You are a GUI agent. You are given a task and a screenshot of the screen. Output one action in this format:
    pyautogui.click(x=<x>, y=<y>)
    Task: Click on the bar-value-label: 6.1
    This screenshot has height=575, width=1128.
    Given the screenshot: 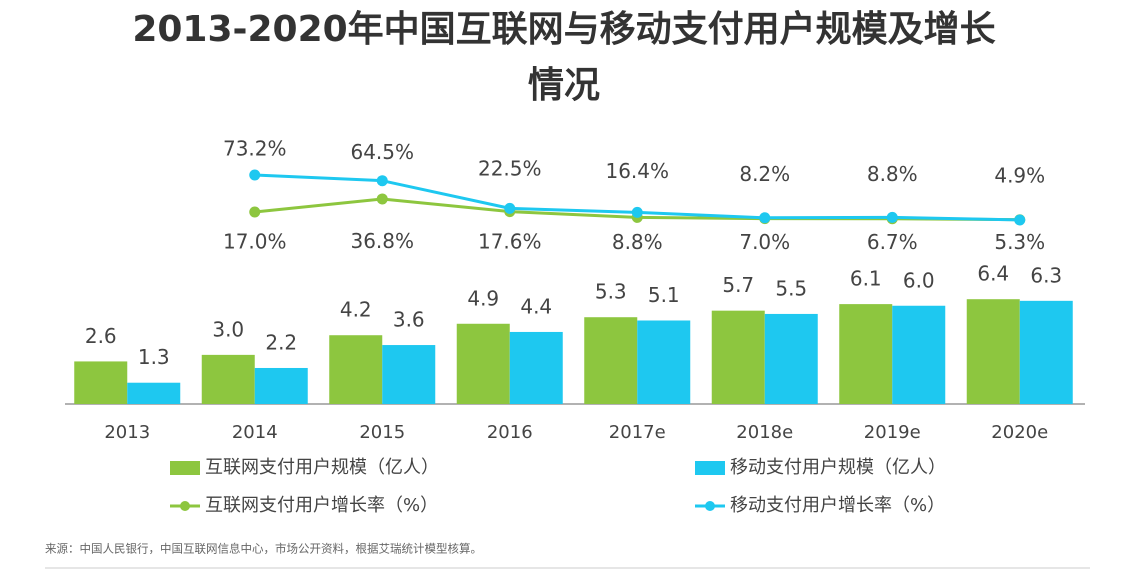 What is the action you would take?
    pyautogui.click(x=866, y=279)
    